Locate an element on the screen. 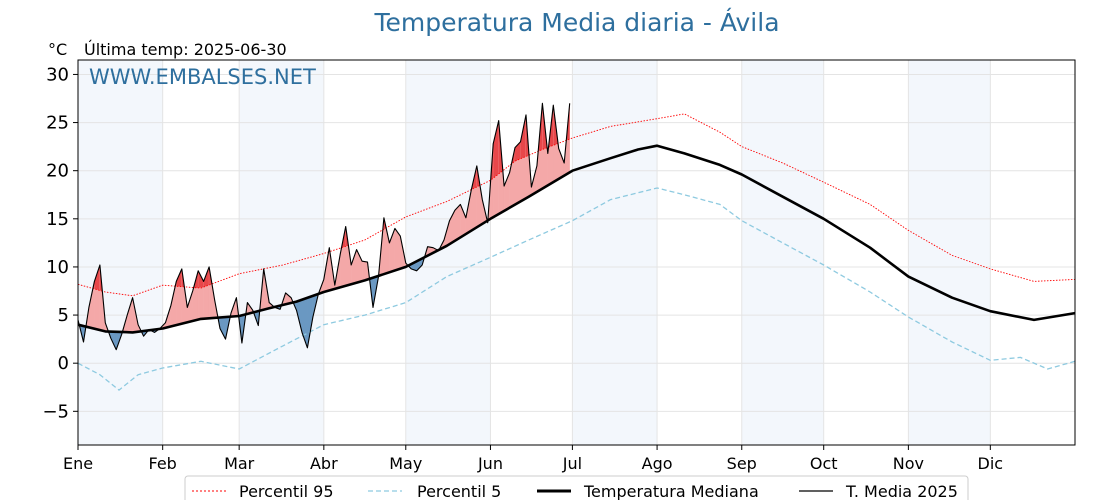 The width and height of the screenshot is (1120, 500). month-shade-Sep is located at coordinates (782, 252).